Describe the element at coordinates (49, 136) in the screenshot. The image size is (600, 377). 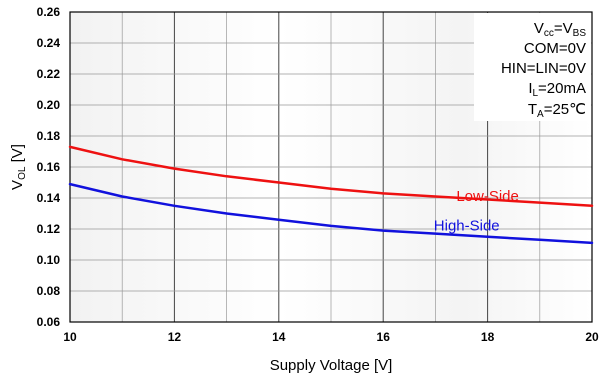
I see `y-tick-label: 0.18` at that location.